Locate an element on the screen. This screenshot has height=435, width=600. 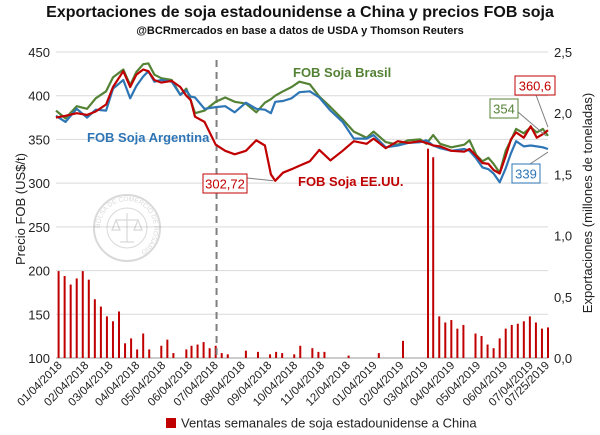
y-tick-right: 1,5 is located at coordinates (563, 174).